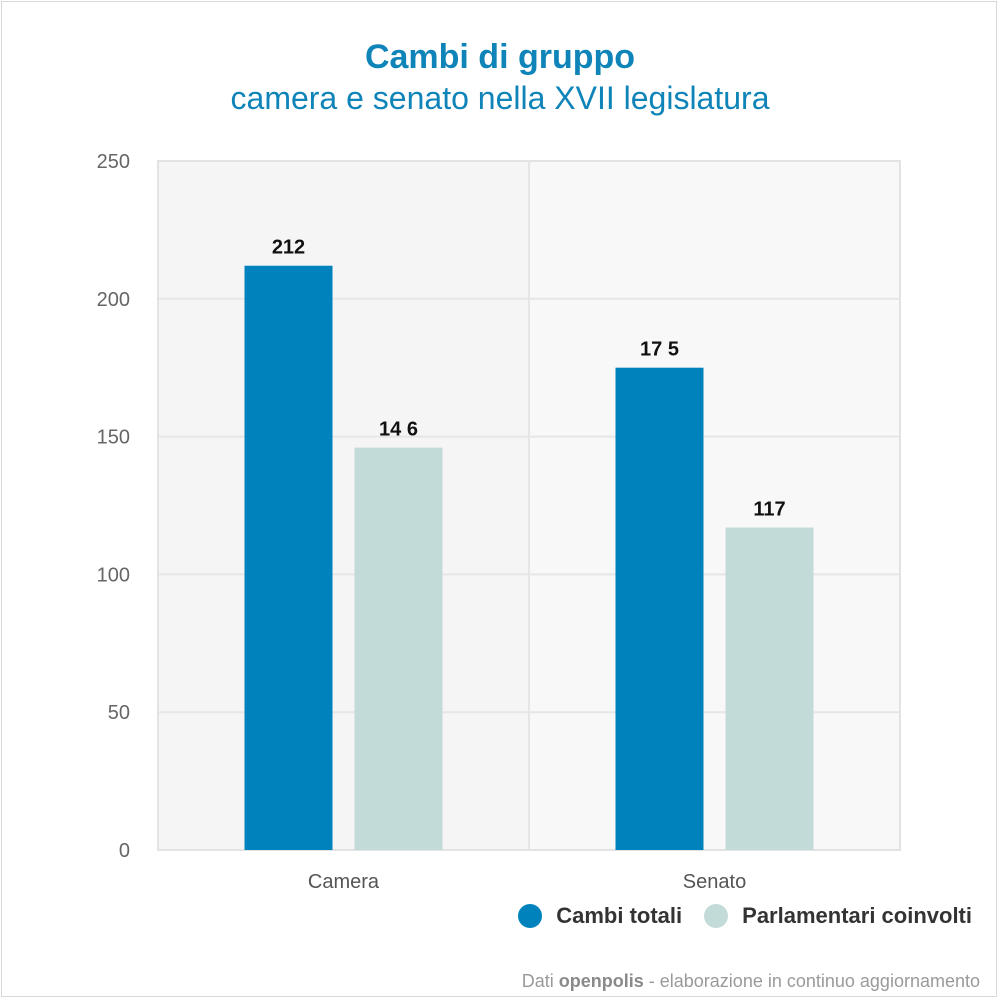  What do you see at coordinates (119, 713) in the screenshot?
I see `y-tick-label: 50` at bounding box center [119, 713].